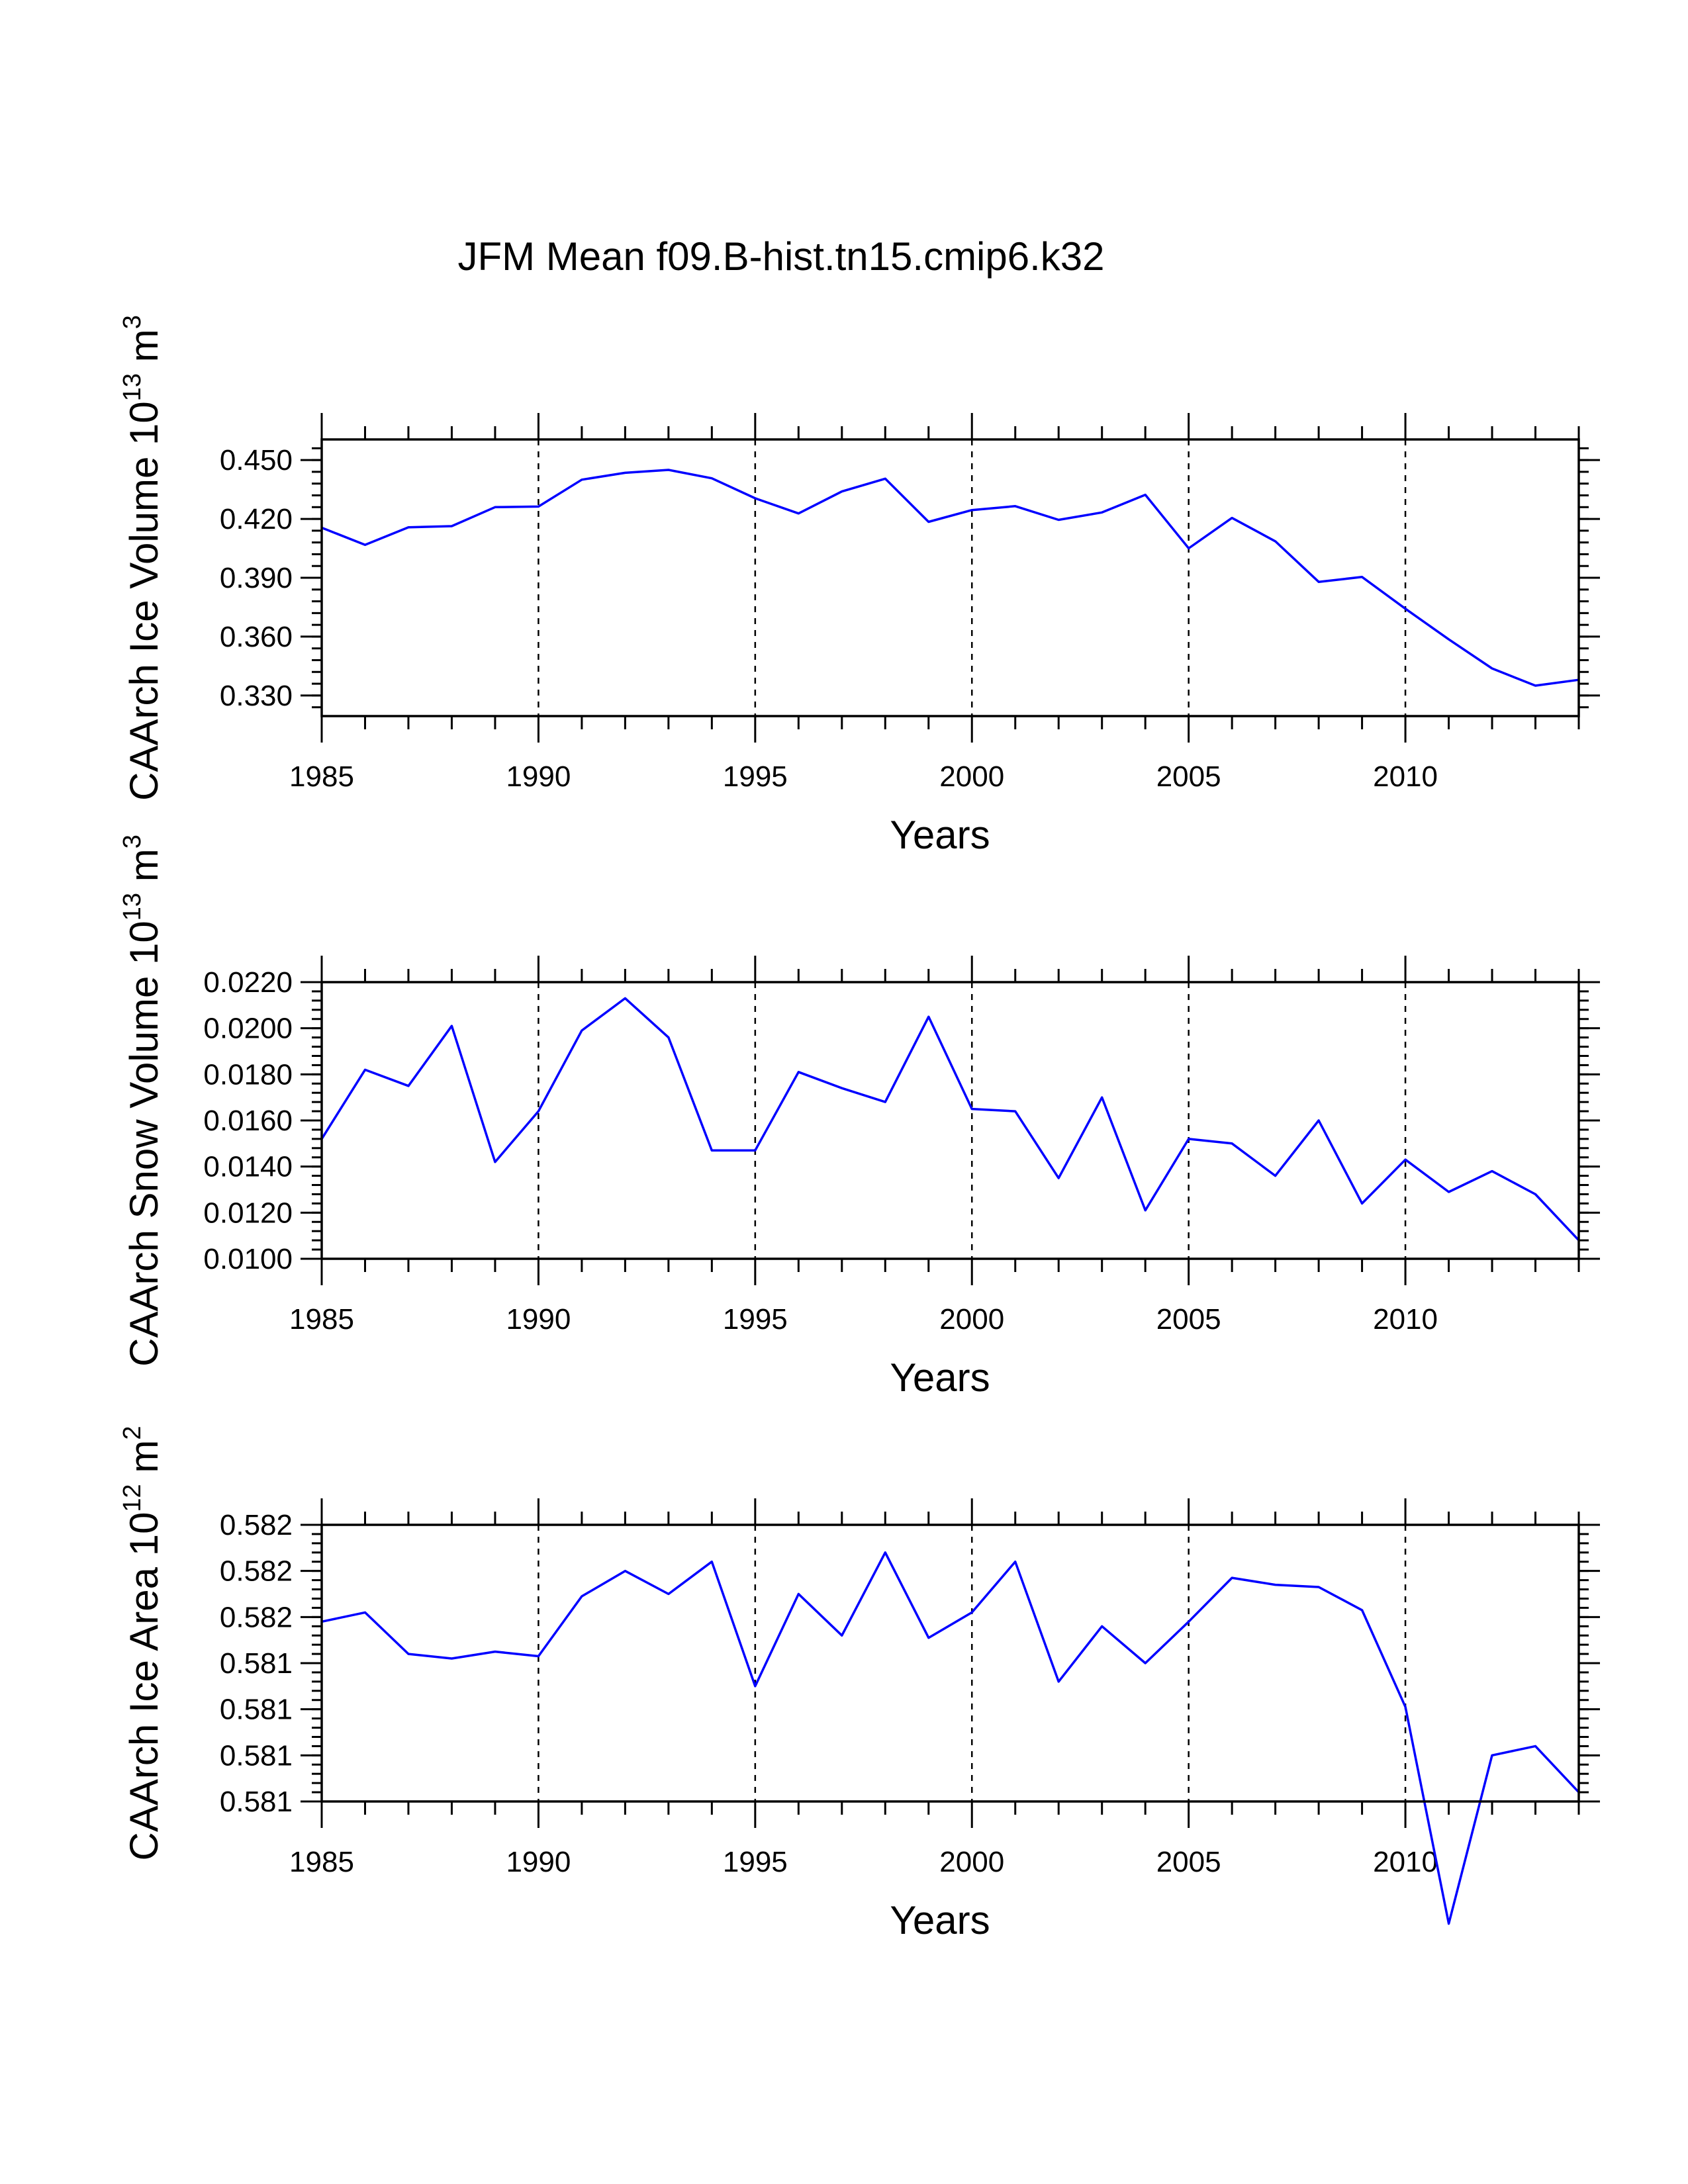 This screenshot has height=2184, width=1688. Describe the element at coordinates (132, 1433) in the screenshot. I see `y-axis-label-unit-power: 2` at that location.